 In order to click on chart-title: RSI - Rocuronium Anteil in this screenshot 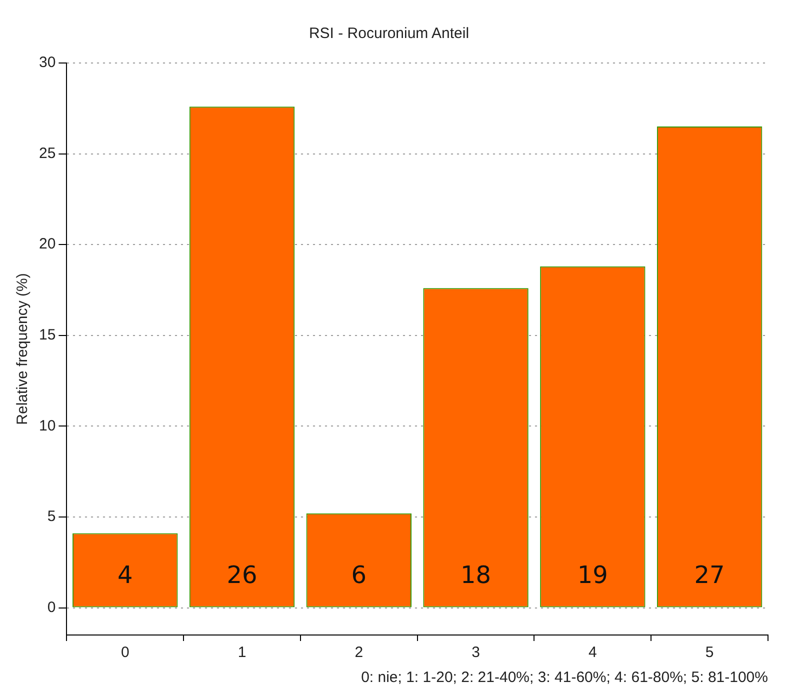, I will do `click(389, 33)`.